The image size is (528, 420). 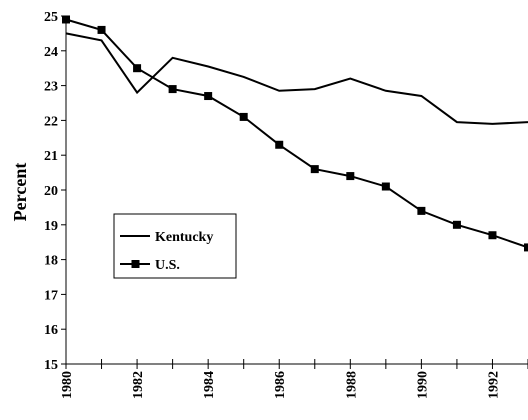 What do you see at coordinates (51, 52) in the screenshot?
I see `y-tick-label: 24` at bounding box center [51, 52].